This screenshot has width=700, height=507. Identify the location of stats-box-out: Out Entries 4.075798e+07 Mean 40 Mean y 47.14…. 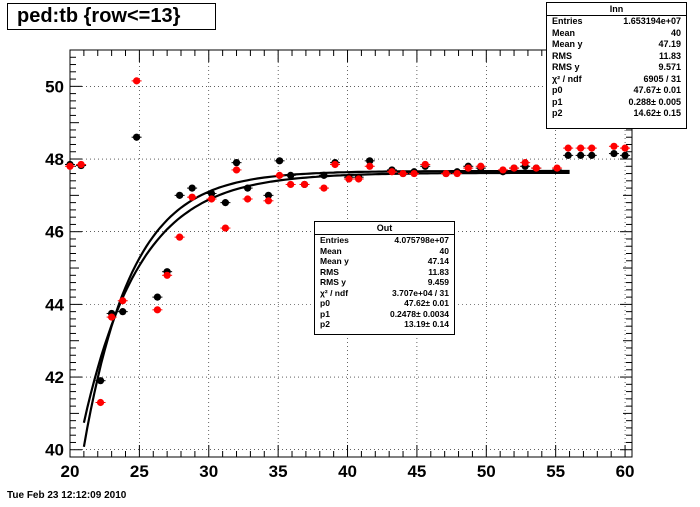
(384, 278).